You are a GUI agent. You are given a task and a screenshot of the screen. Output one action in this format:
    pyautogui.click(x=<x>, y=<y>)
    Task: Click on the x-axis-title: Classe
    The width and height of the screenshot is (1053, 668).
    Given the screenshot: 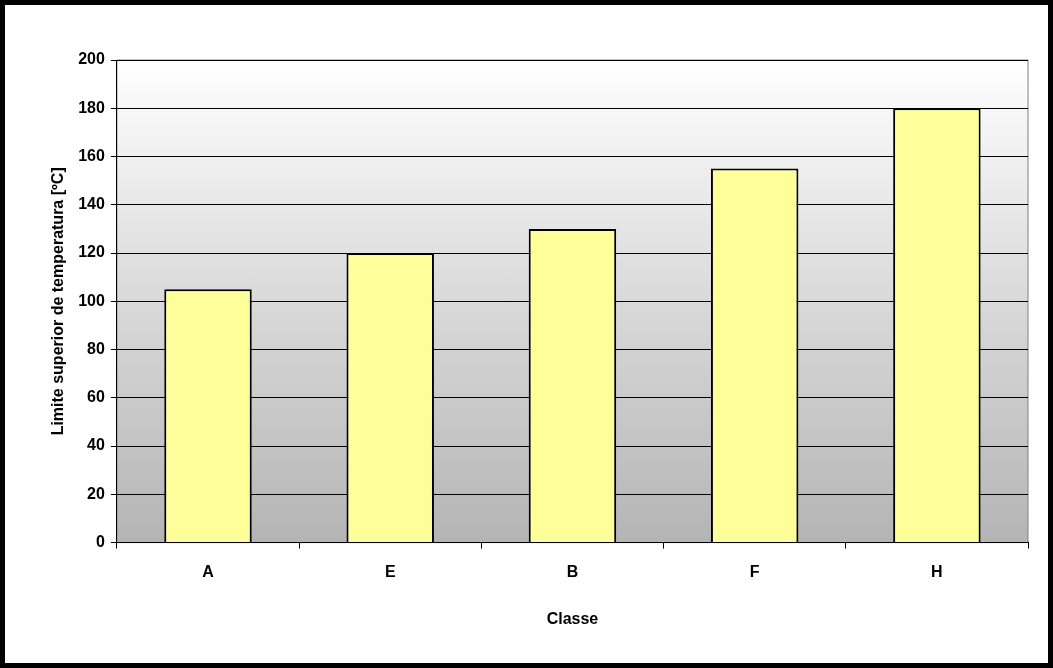 What is the action you would take?
    pyautogui.click(x=572, y=618)
    